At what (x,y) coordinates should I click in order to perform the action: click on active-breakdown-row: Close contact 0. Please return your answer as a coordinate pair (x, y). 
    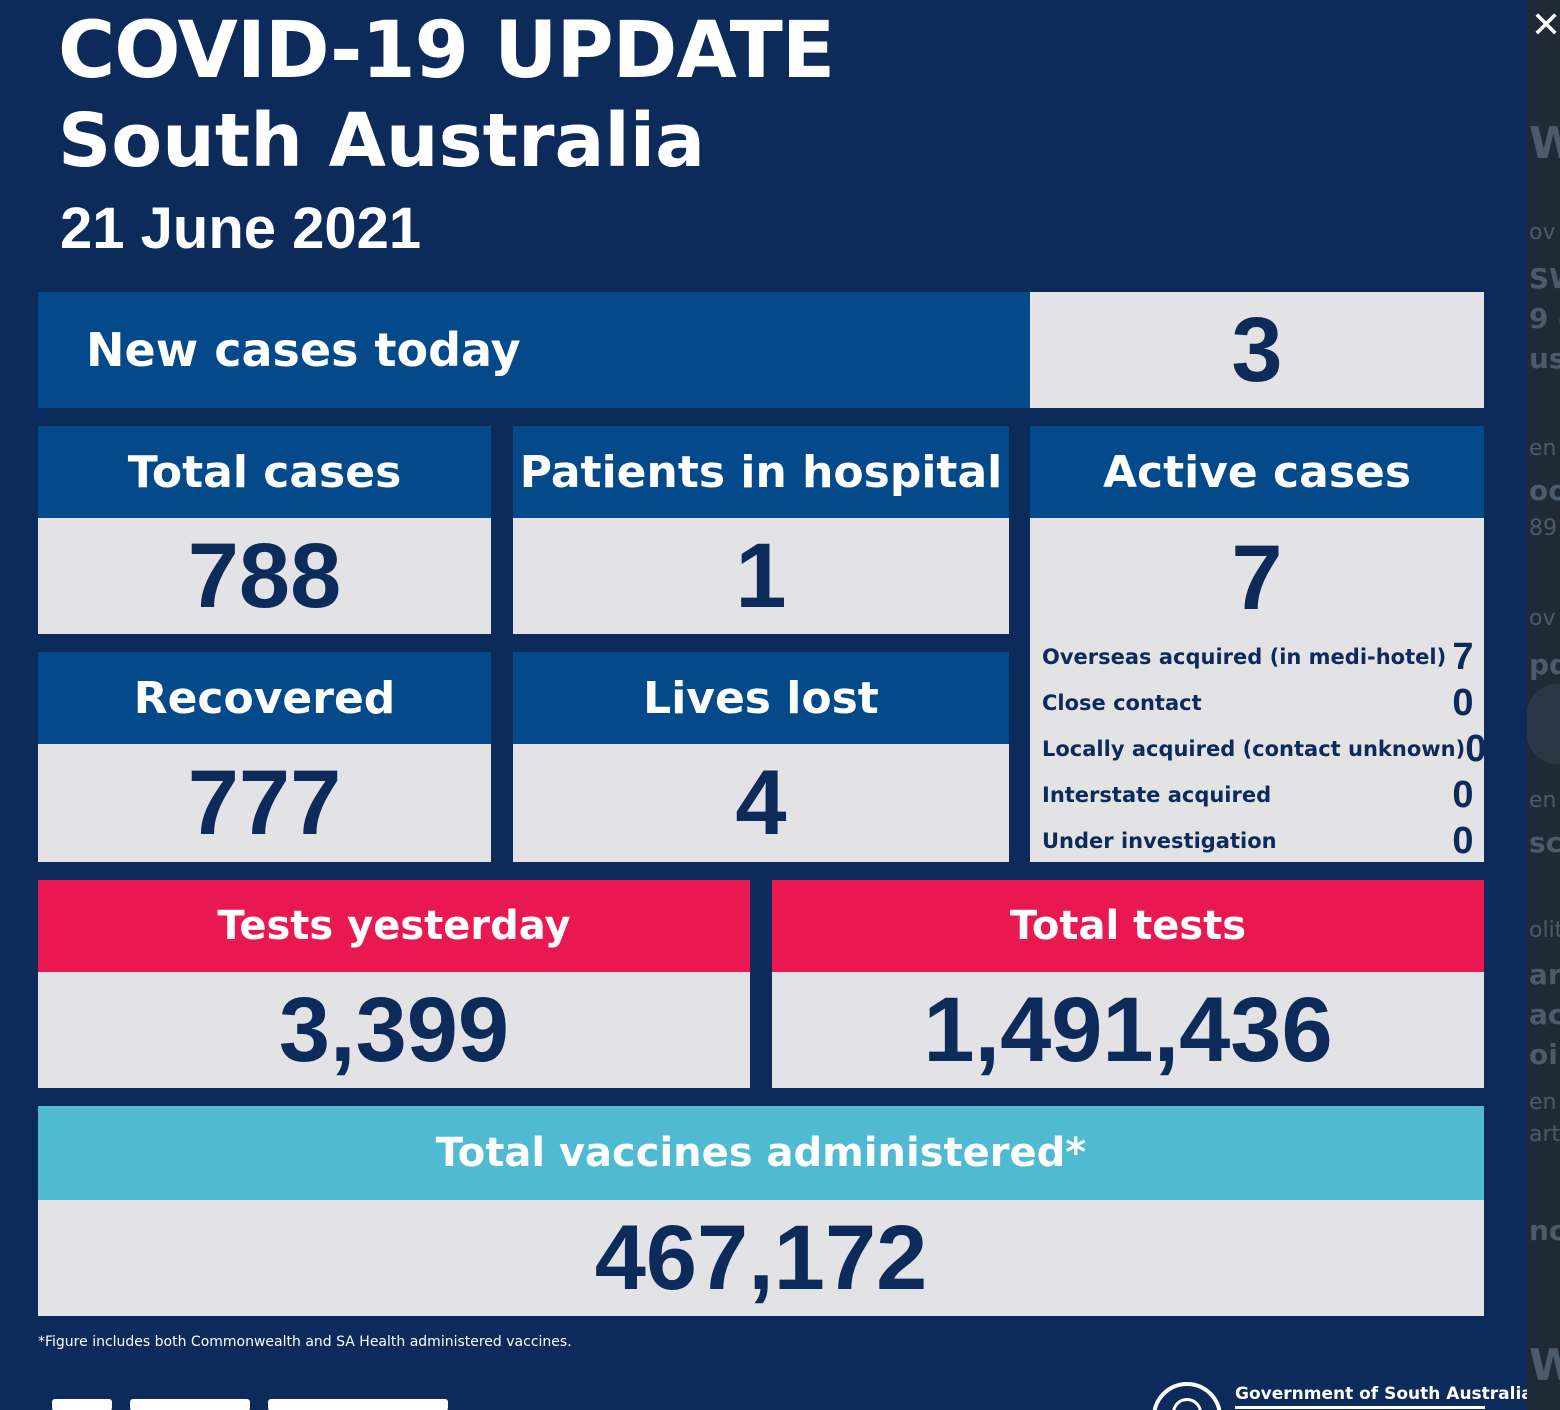
    Looking at the image, I should click on (1260, 703).